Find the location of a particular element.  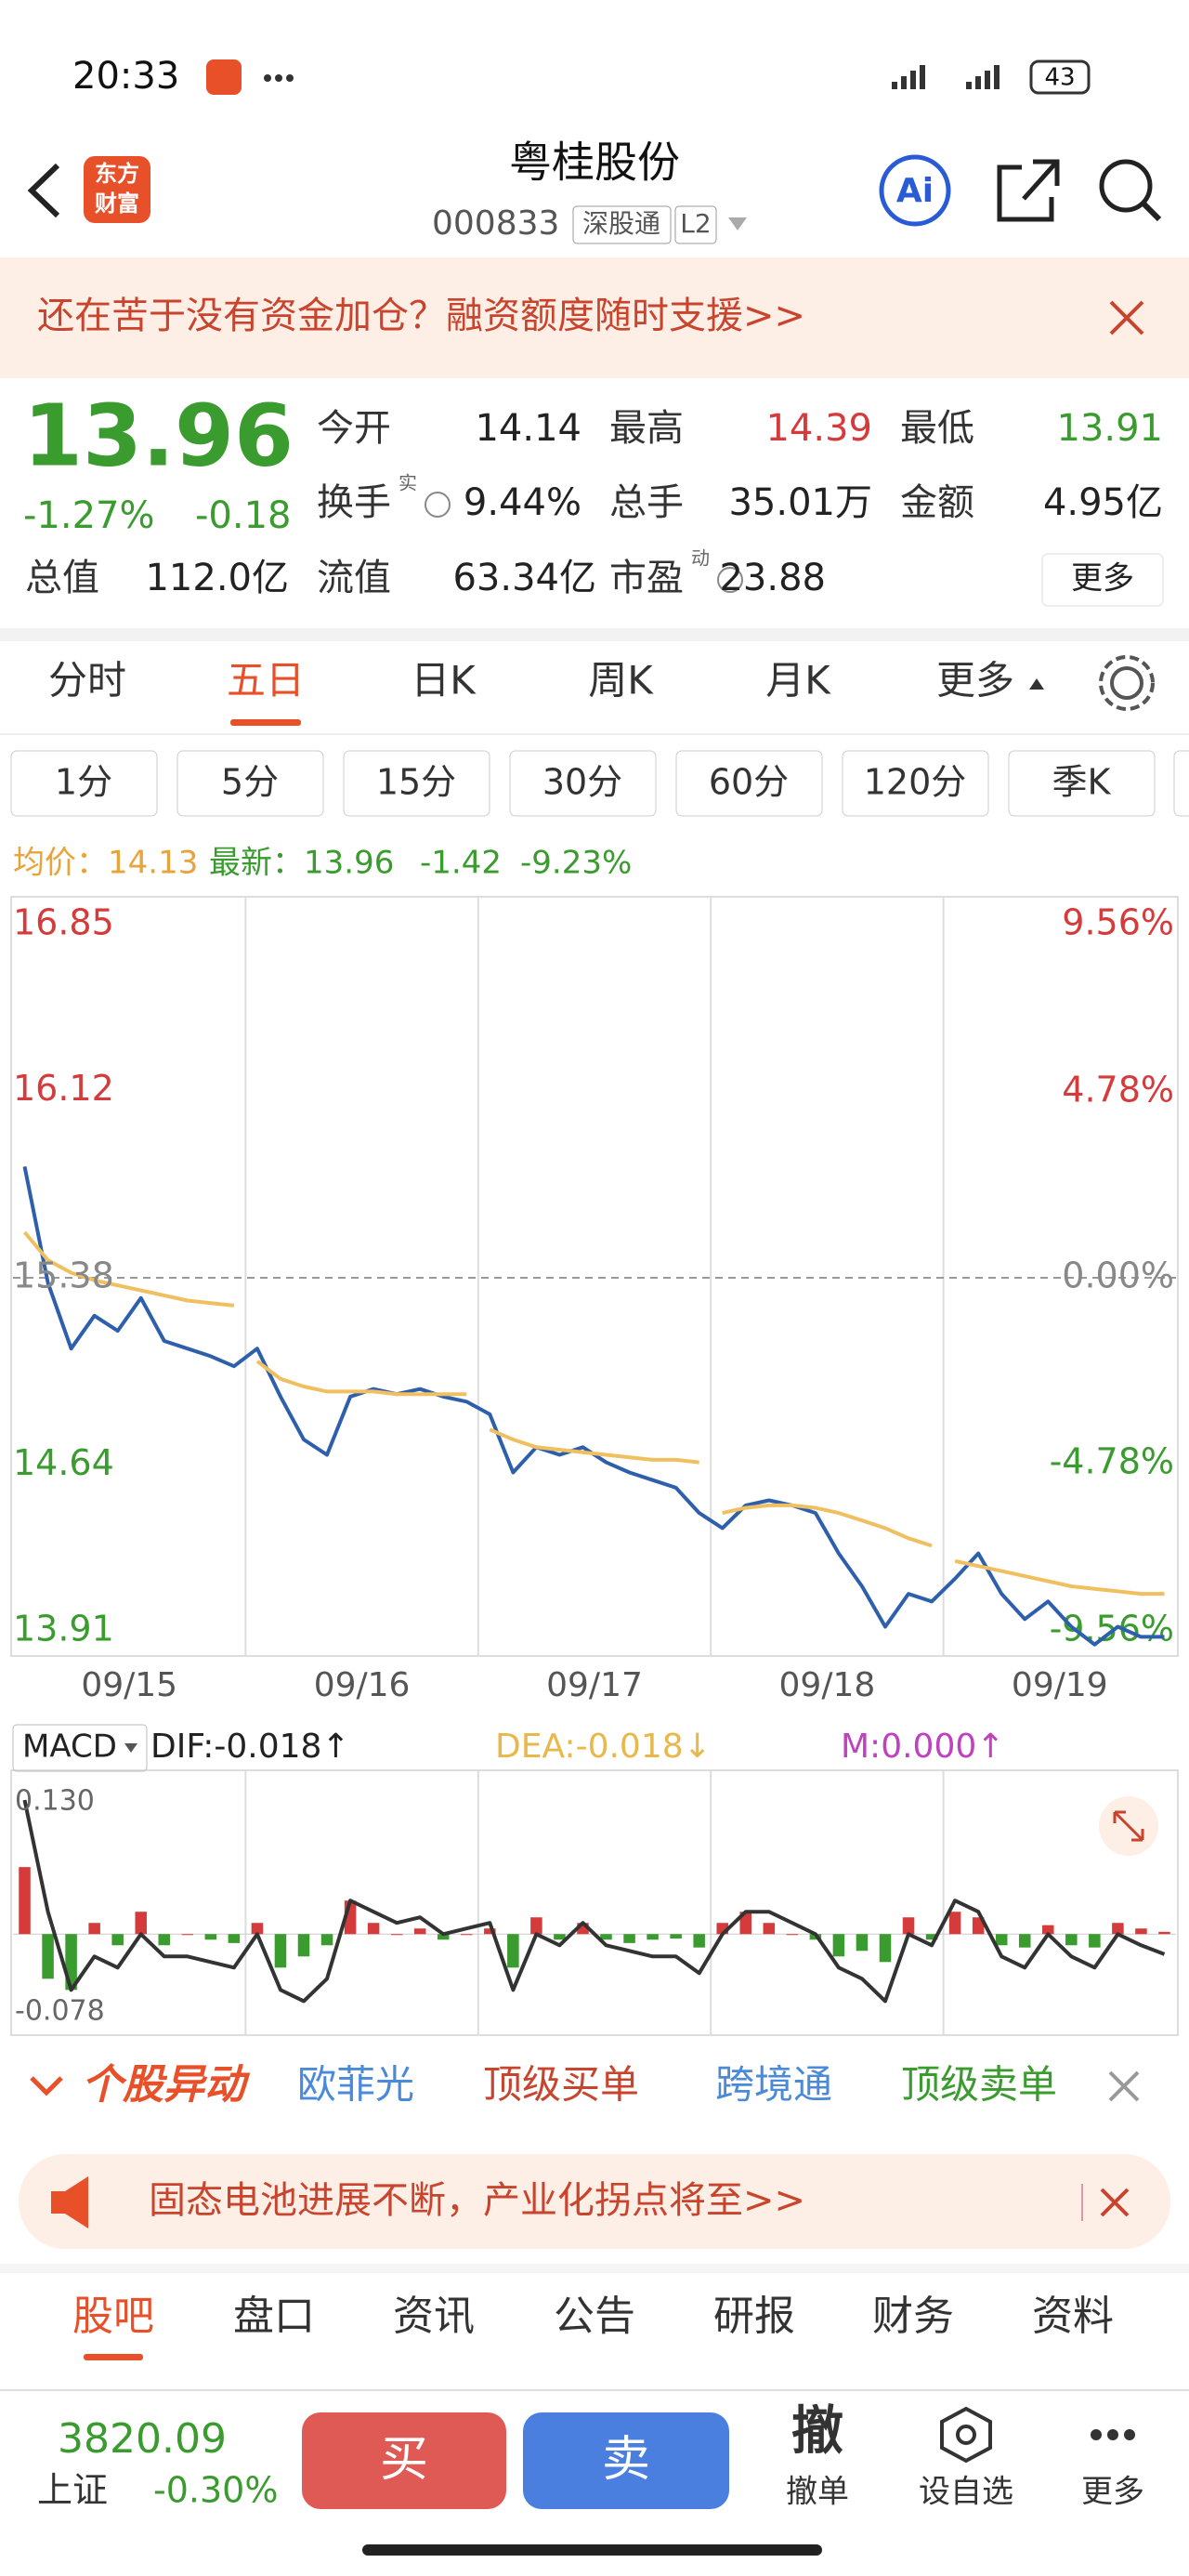

level-box is located at coordinates (696, 224).